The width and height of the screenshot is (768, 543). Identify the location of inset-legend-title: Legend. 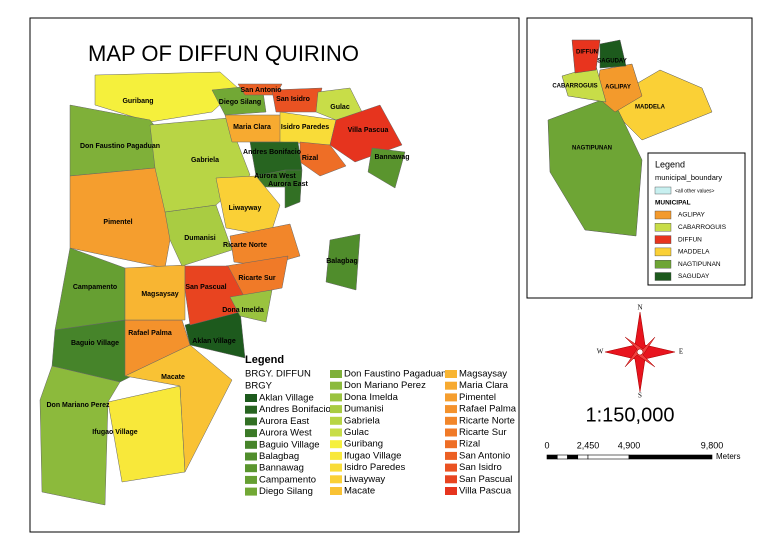
(670, 164).